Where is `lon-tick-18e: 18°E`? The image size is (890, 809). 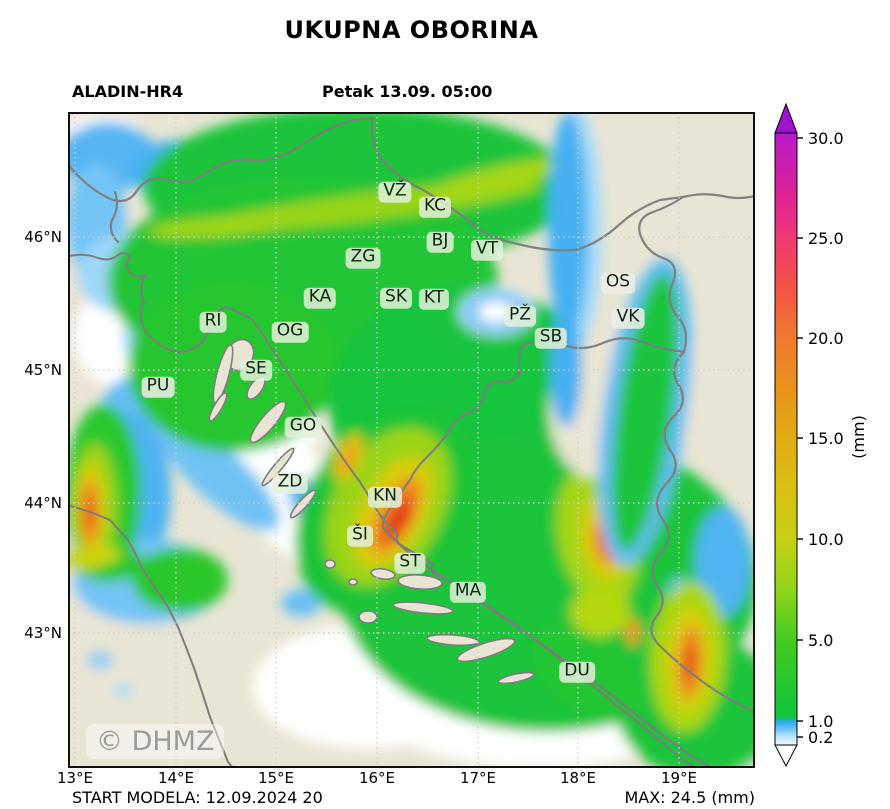
lon-tick-18e: 18°E is located at coordinates (578, 778).